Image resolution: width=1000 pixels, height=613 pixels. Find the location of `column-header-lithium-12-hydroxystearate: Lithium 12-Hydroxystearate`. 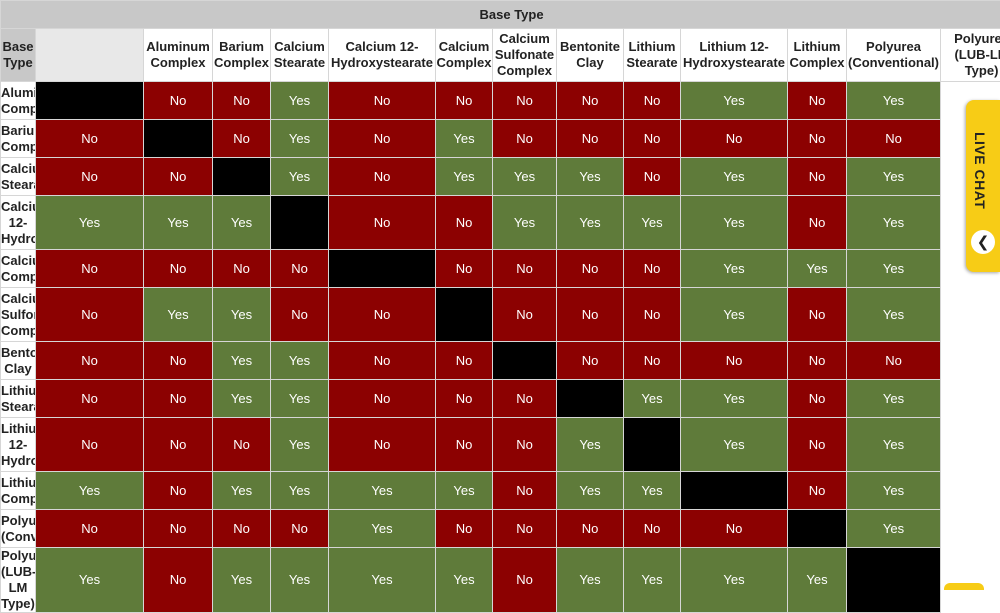

column-header-lithium-12-hydroxystearate: Lithium 12-Hydroxystearate is located at coordinates (734, 55).